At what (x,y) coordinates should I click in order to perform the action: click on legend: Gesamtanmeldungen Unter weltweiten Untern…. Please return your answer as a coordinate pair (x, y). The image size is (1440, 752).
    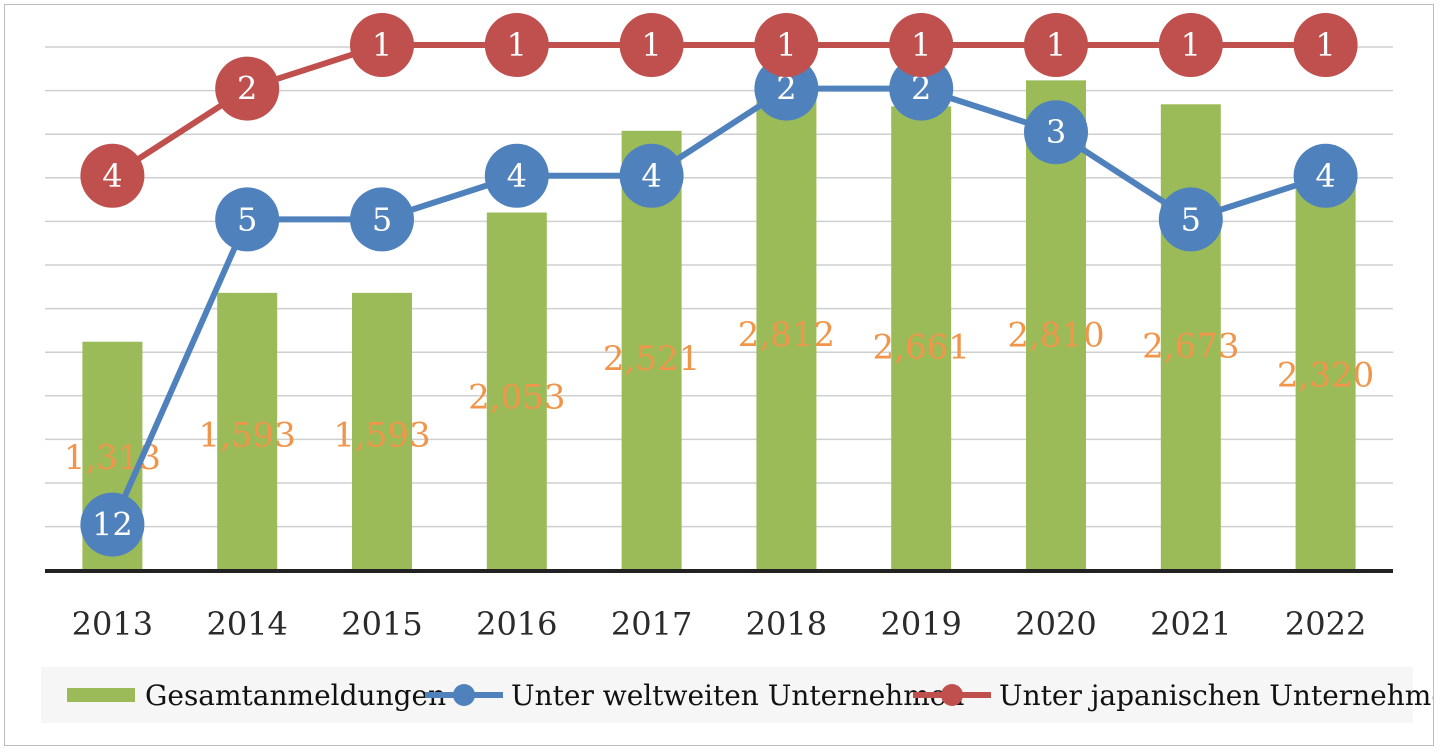
    Looking at the image, I should click on (737, 695).